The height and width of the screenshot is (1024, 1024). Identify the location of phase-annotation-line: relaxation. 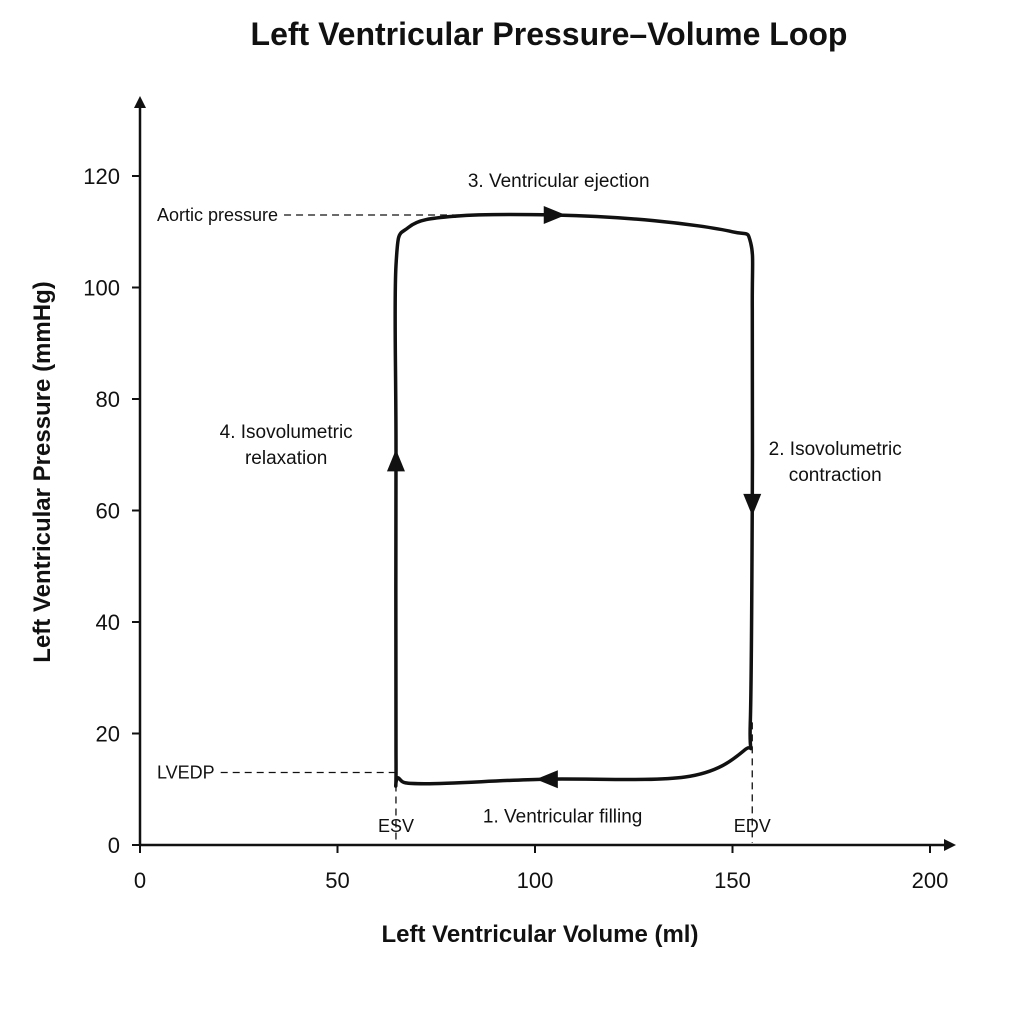
(286, 458).